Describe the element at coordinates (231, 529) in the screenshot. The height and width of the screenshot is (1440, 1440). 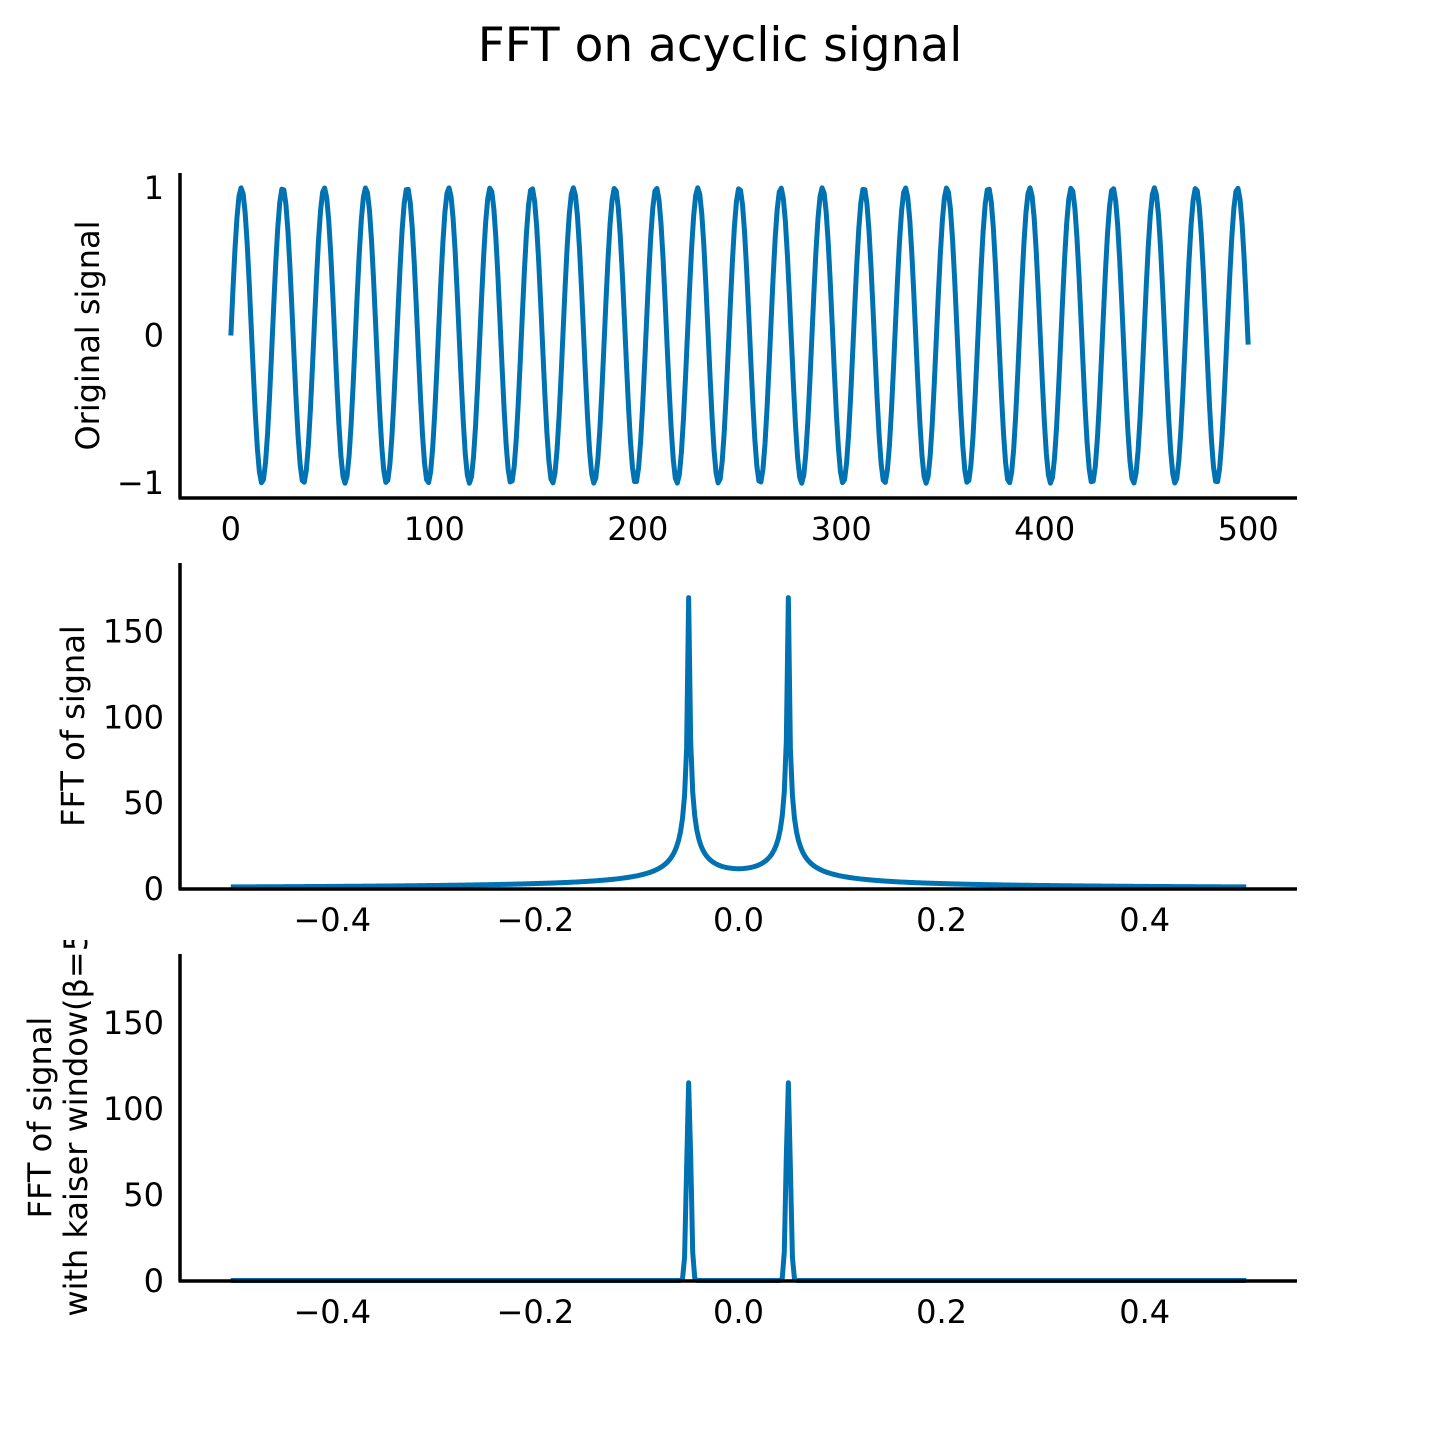
I see `x-tick-label: 0` at that location.